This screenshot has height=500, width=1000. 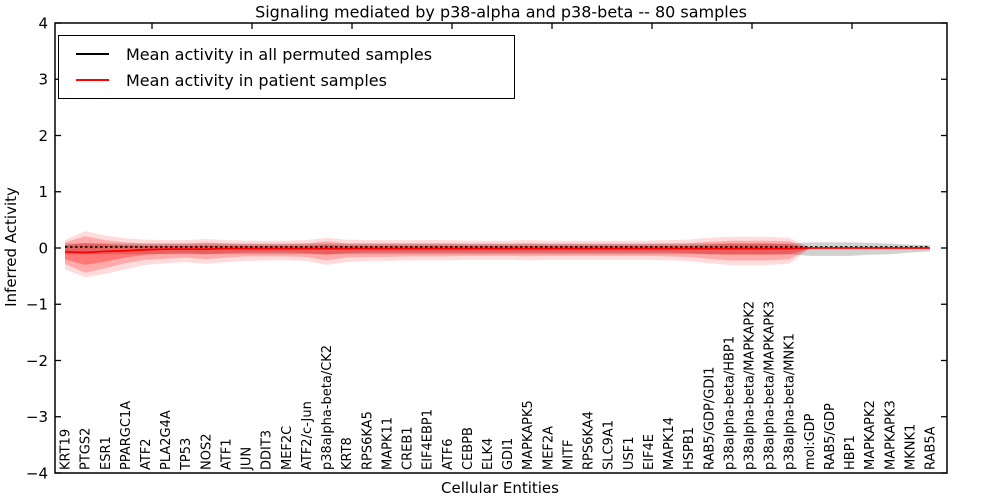 I want to click on x-tick-label: HSPB1, so click(x=689, y=448).